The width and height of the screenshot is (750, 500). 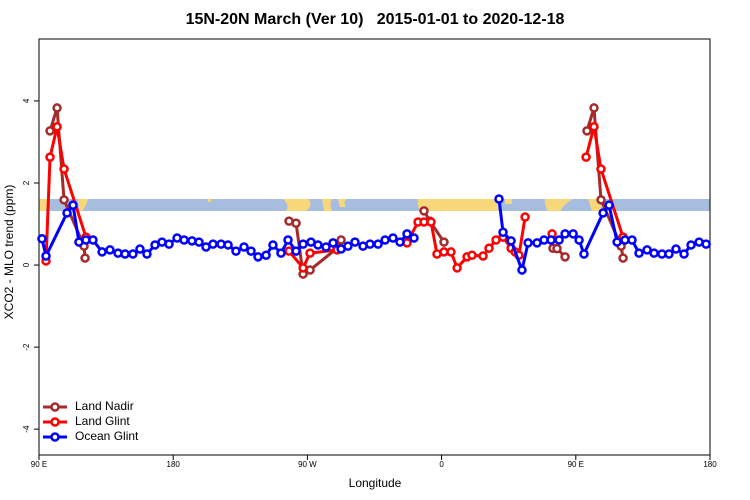 I want to click on y-tick-label: -2, so click(x=26, y=347).